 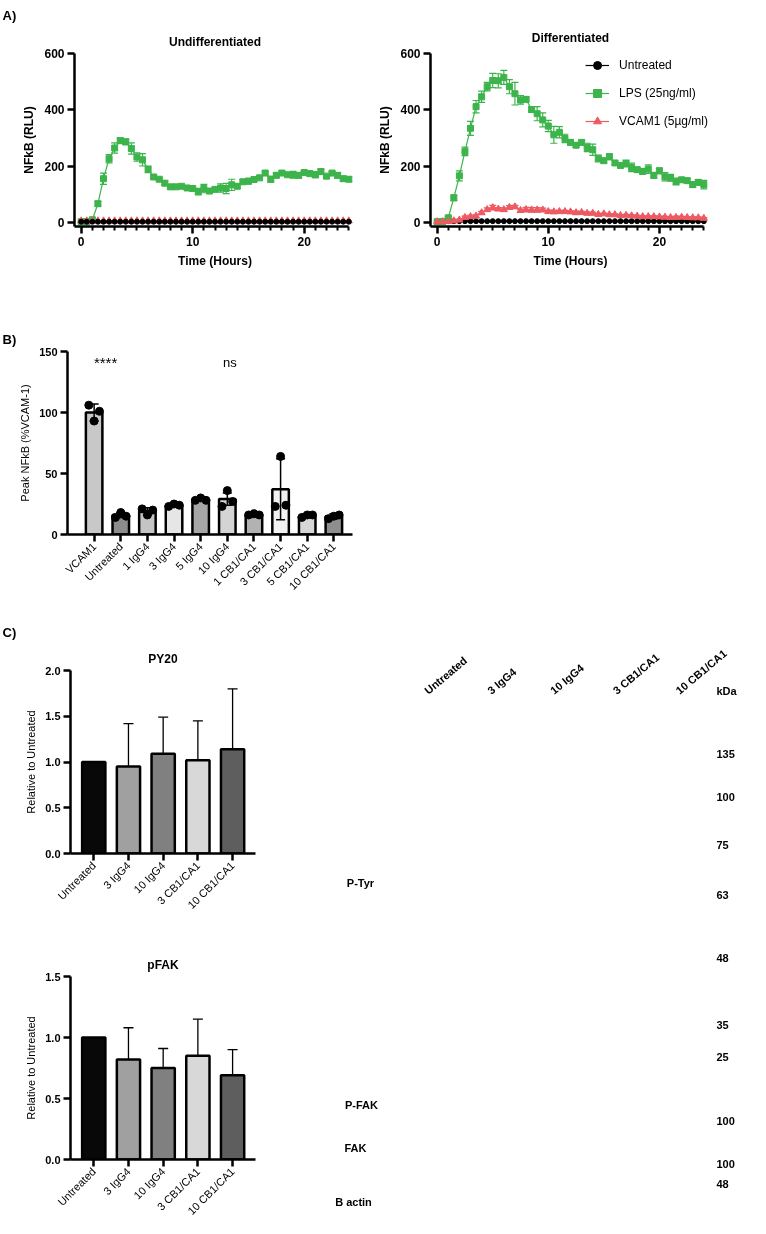 What do you see at coordinates (25, 443) in the screenshot?
I see `y-axis-title: Peak NFkB (%VCAM-1)` at bounding box center [25, 443].